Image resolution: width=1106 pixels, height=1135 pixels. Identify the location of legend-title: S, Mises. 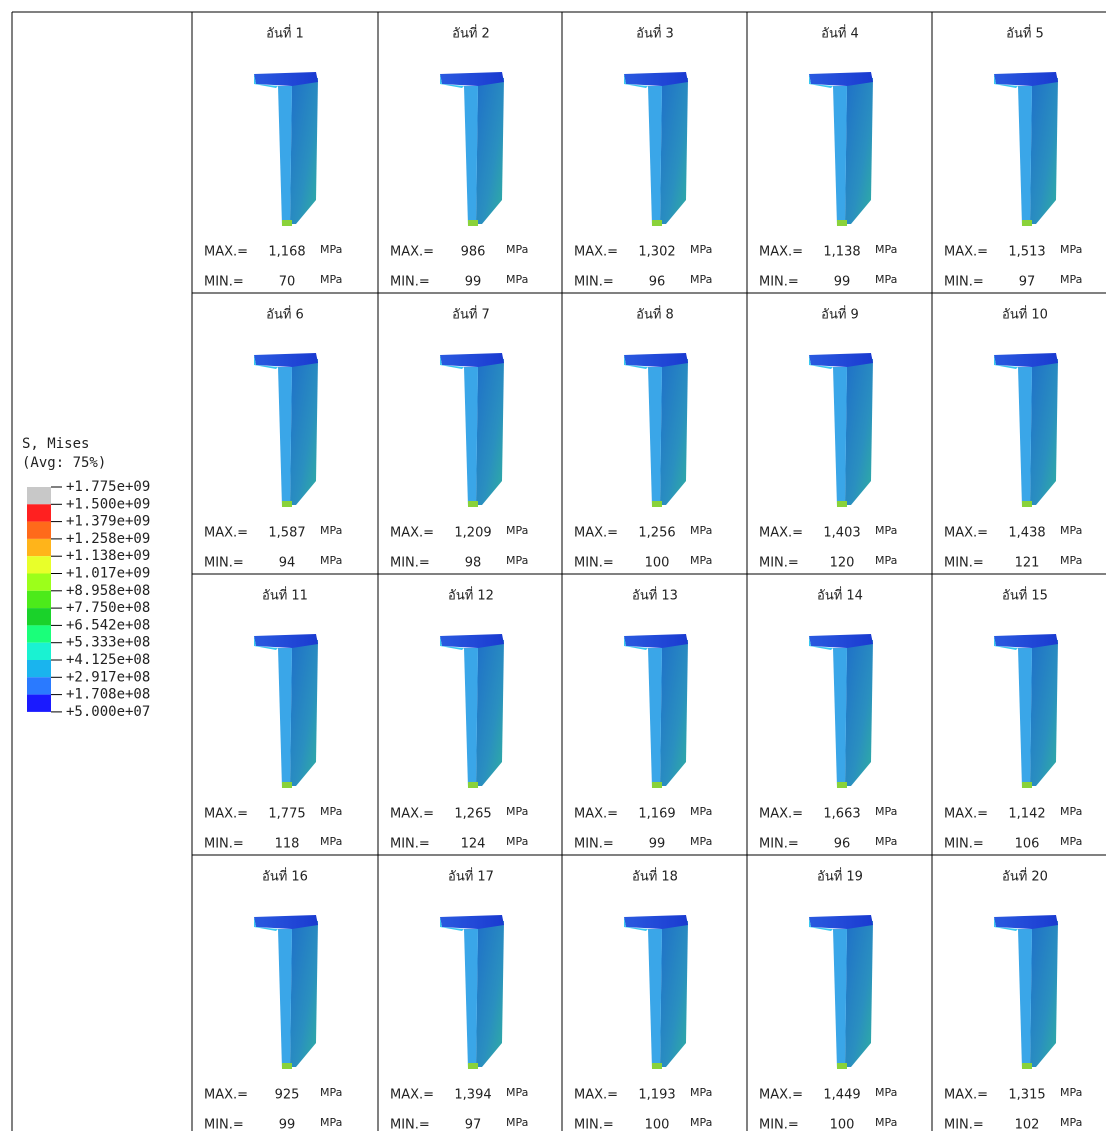
(55, 444).